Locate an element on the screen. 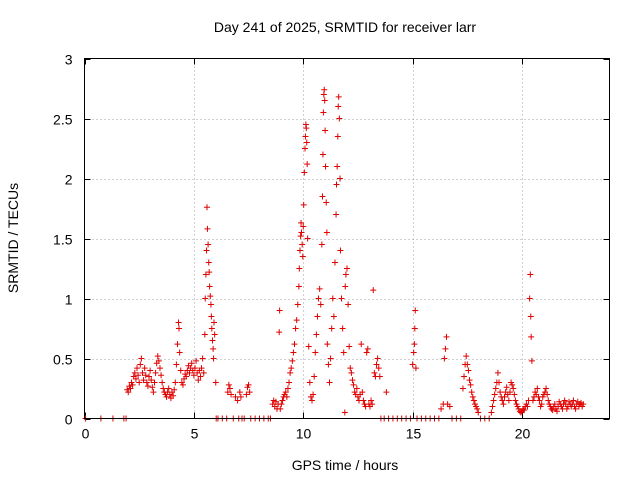  x-tick-label: 20 is located at coordinates (523, 434).